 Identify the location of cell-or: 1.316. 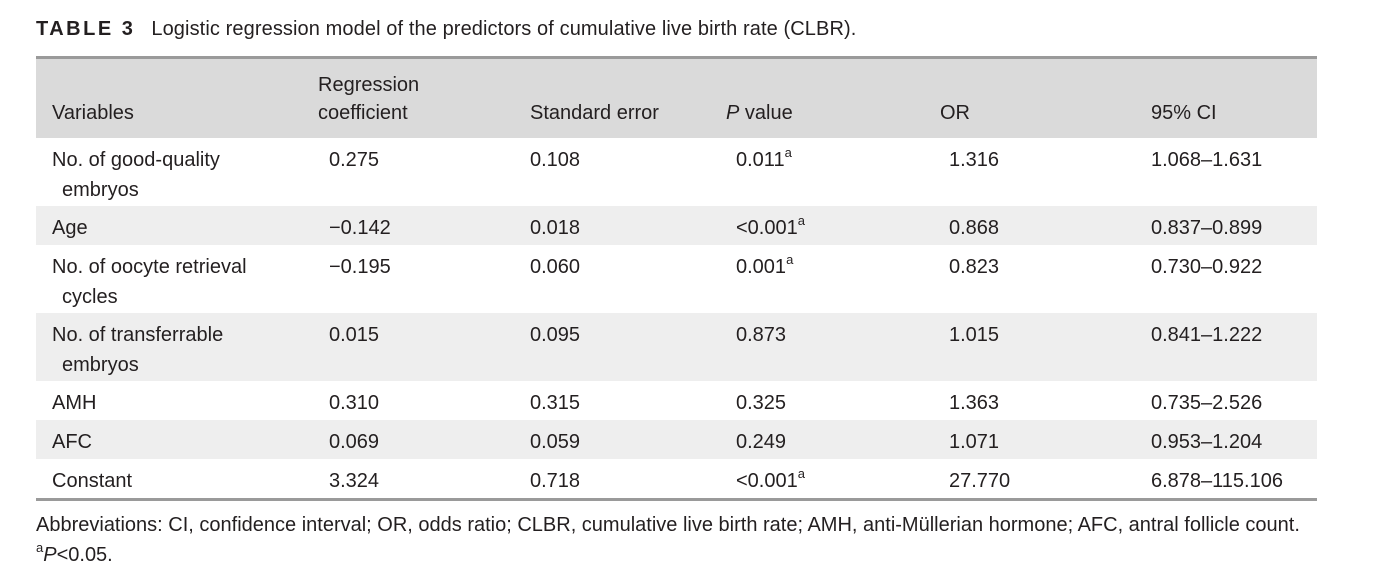
(974, 160).